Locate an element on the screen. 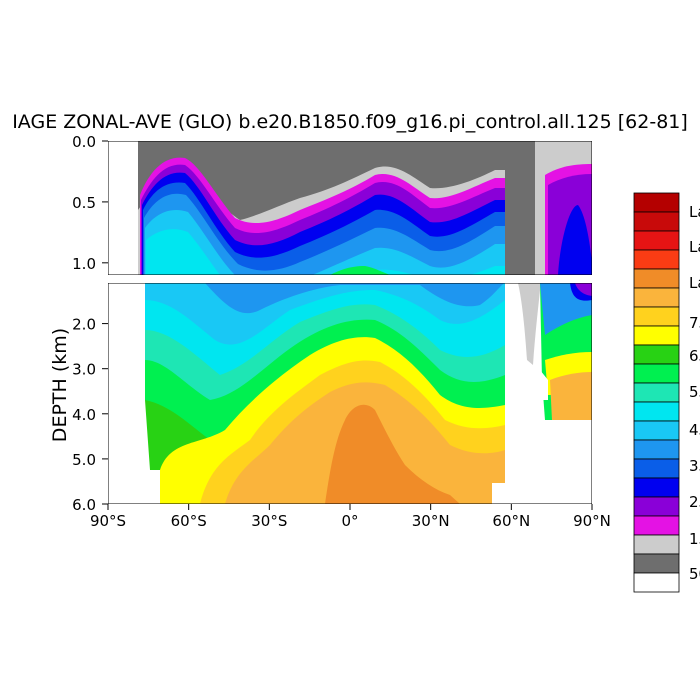  upper-cyan-band is located at coordinates (325, 252).